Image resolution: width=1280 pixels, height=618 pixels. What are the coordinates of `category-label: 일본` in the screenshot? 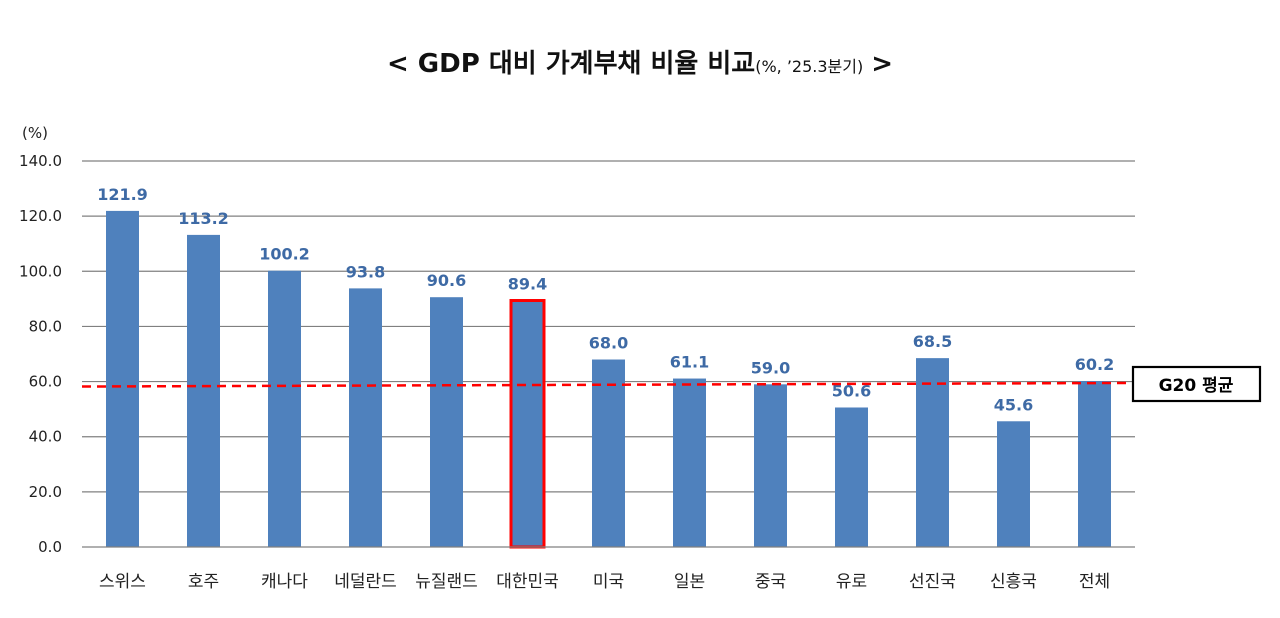 It's located at (689, 582).